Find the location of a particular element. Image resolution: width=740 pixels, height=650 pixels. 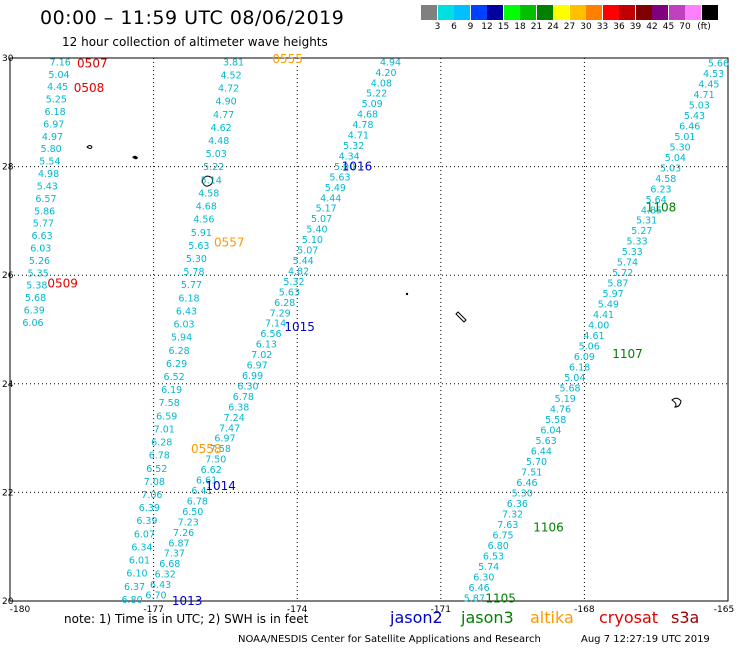

swh-value: 5.43 is located at coordinates (47, 186).